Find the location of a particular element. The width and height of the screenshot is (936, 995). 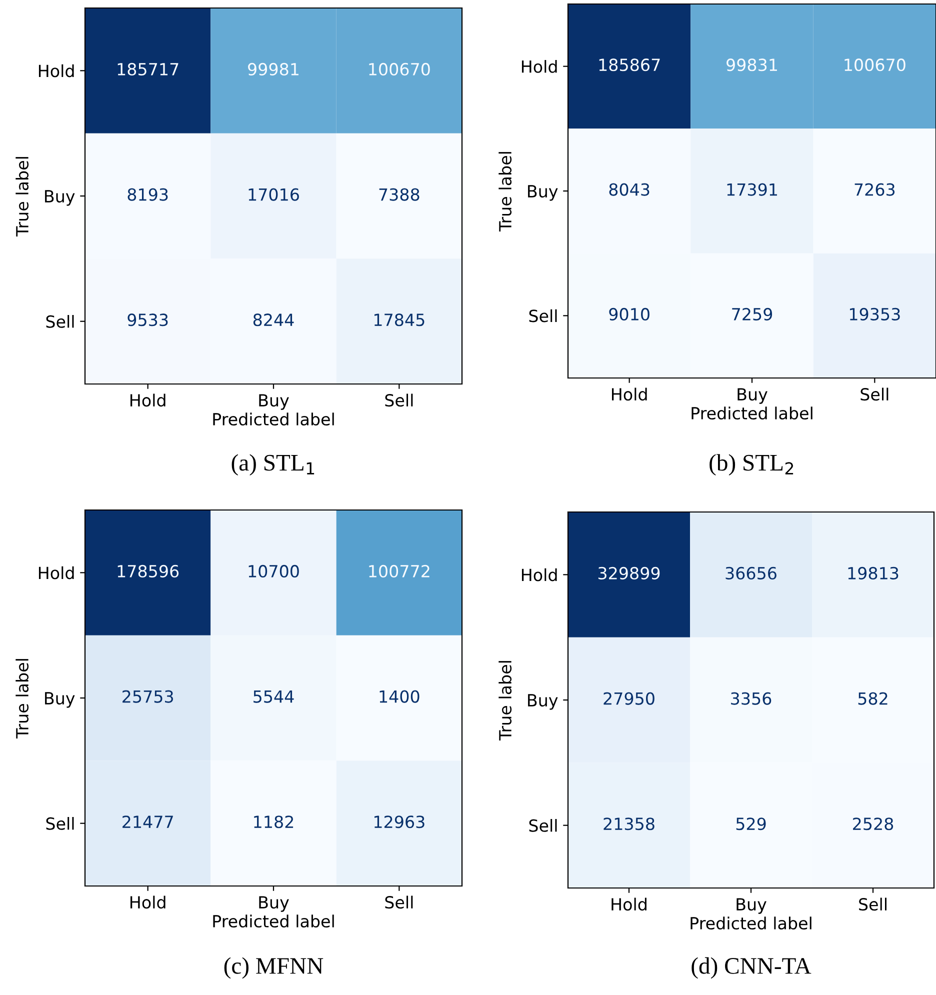

data-label: 1400 is located at coordinates (400, 696).